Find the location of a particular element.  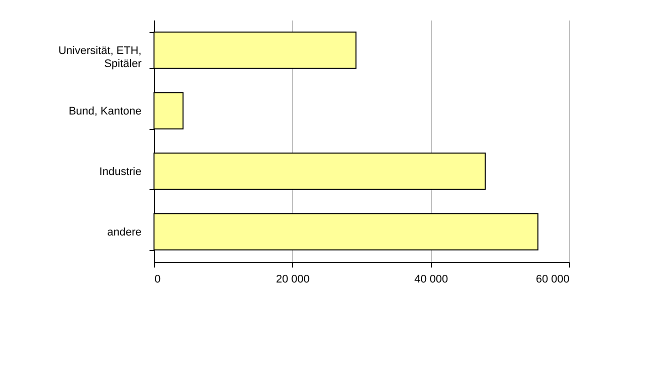

y-tick-label: Universität, ETH, Spitäler is located at coordinates (100, 57).